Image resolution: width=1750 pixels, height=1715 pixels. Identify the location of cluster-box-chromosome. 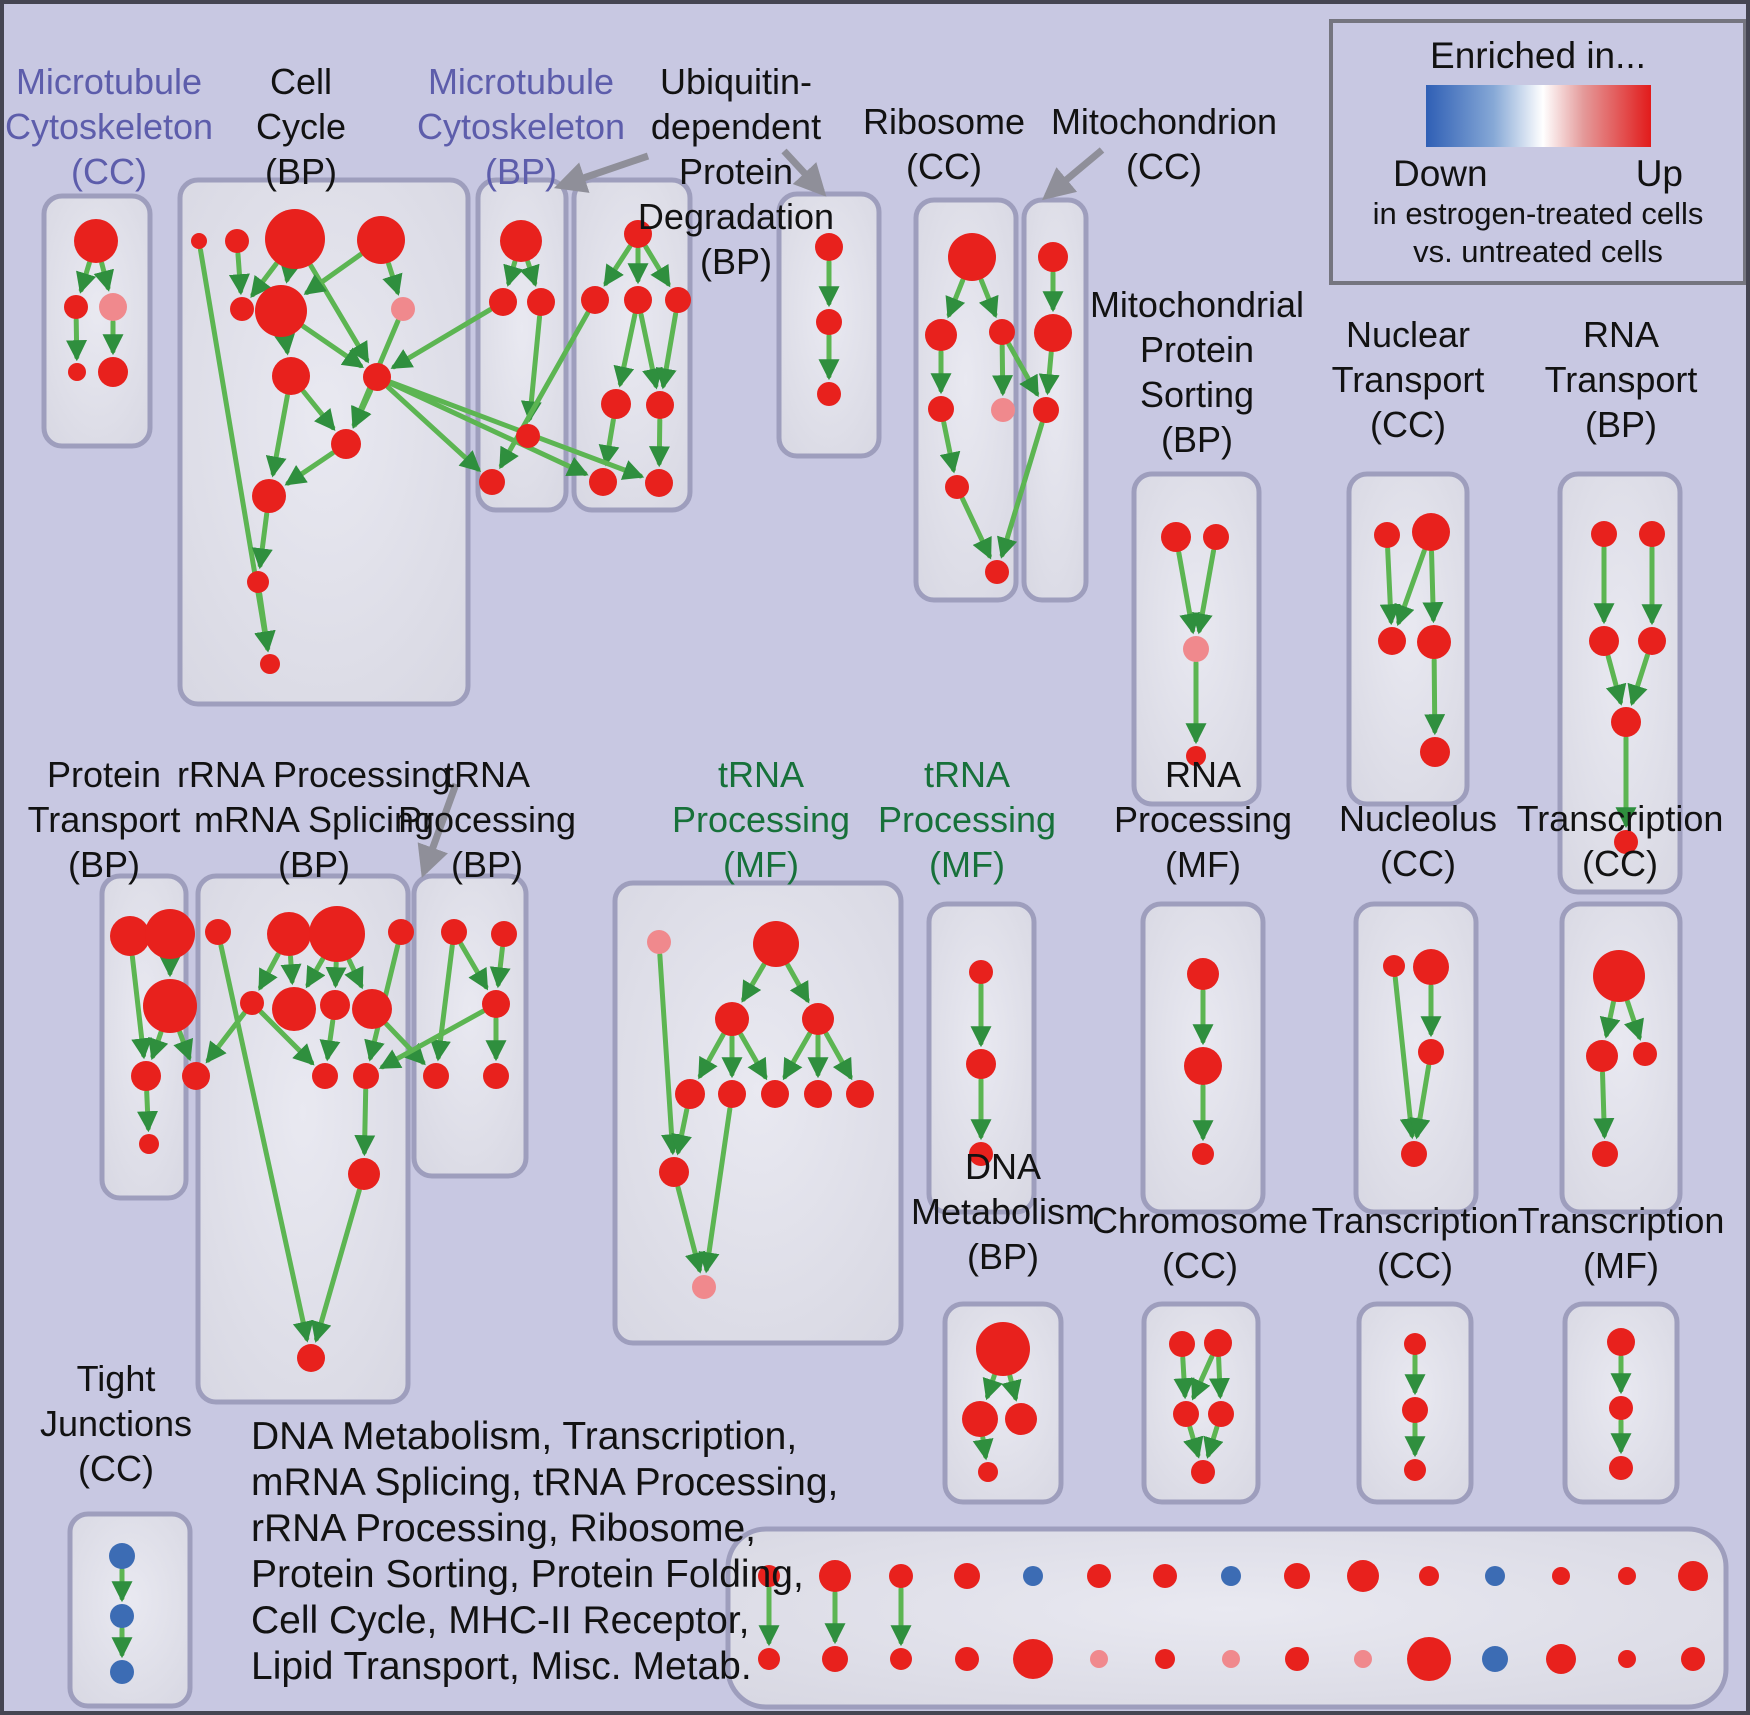
(1201, 1403).